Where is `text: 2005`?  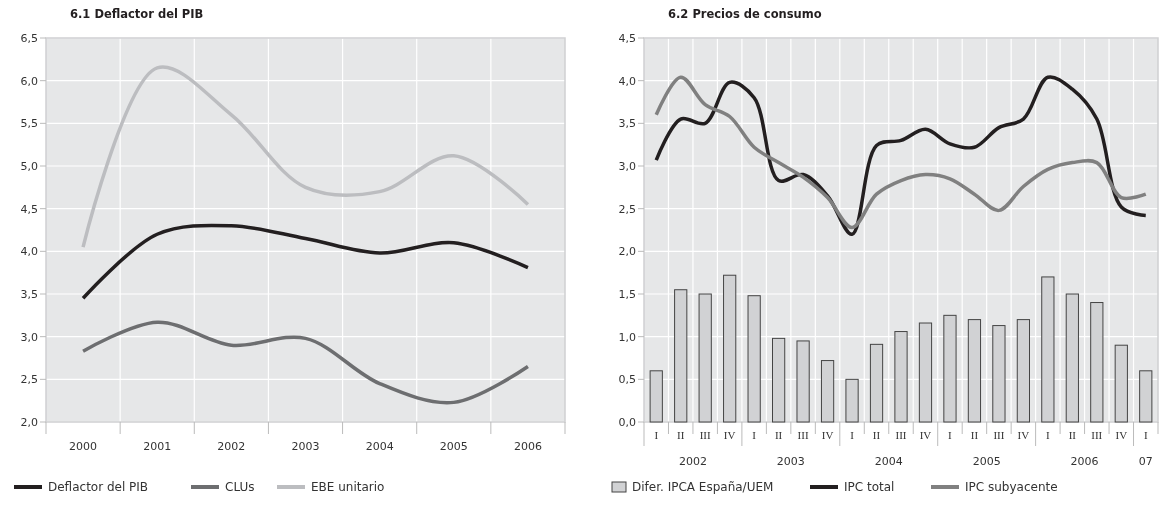
text: 2005 is located at coordinates (986, 461).